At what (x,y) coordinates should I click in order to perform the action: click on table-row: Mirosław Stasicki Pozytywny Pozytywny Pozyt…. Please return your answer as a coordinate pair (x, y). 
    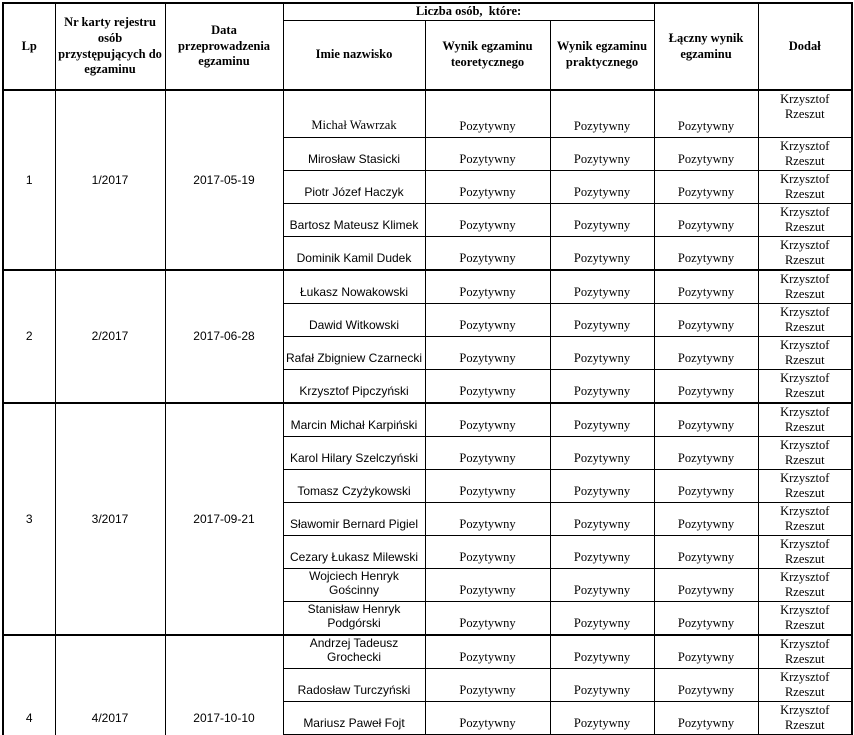
    Looking at the image, I should click on (428, 153).